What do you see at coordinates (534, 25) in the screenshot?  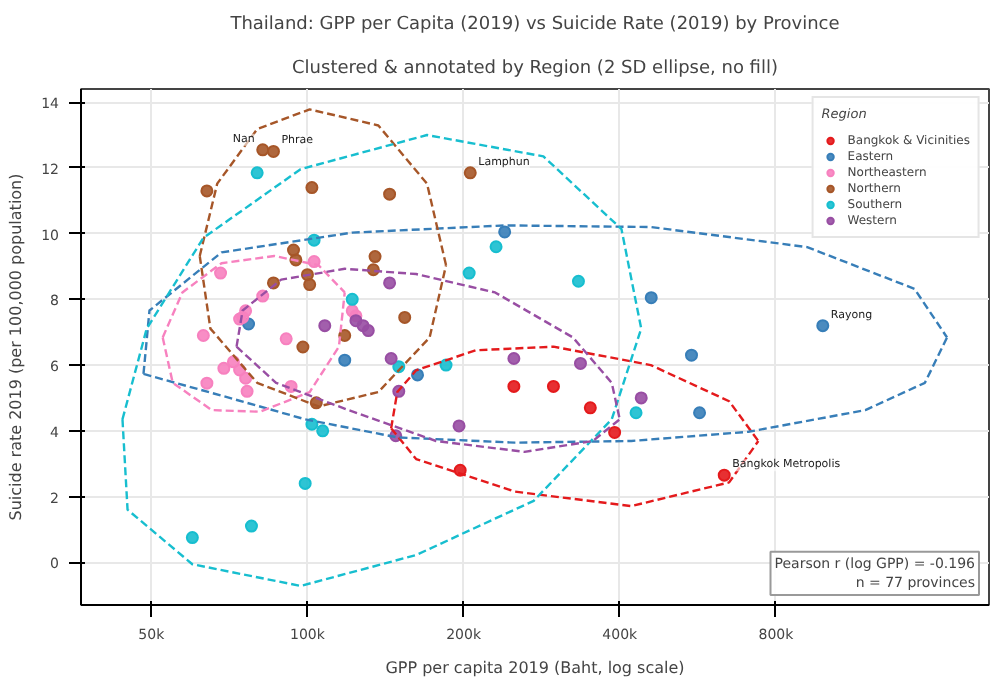 I see `chart-title: Thailand: GPP per Capita (2019) vs Suicide Rate (2019) by Province` at bounding box center [534, 25].